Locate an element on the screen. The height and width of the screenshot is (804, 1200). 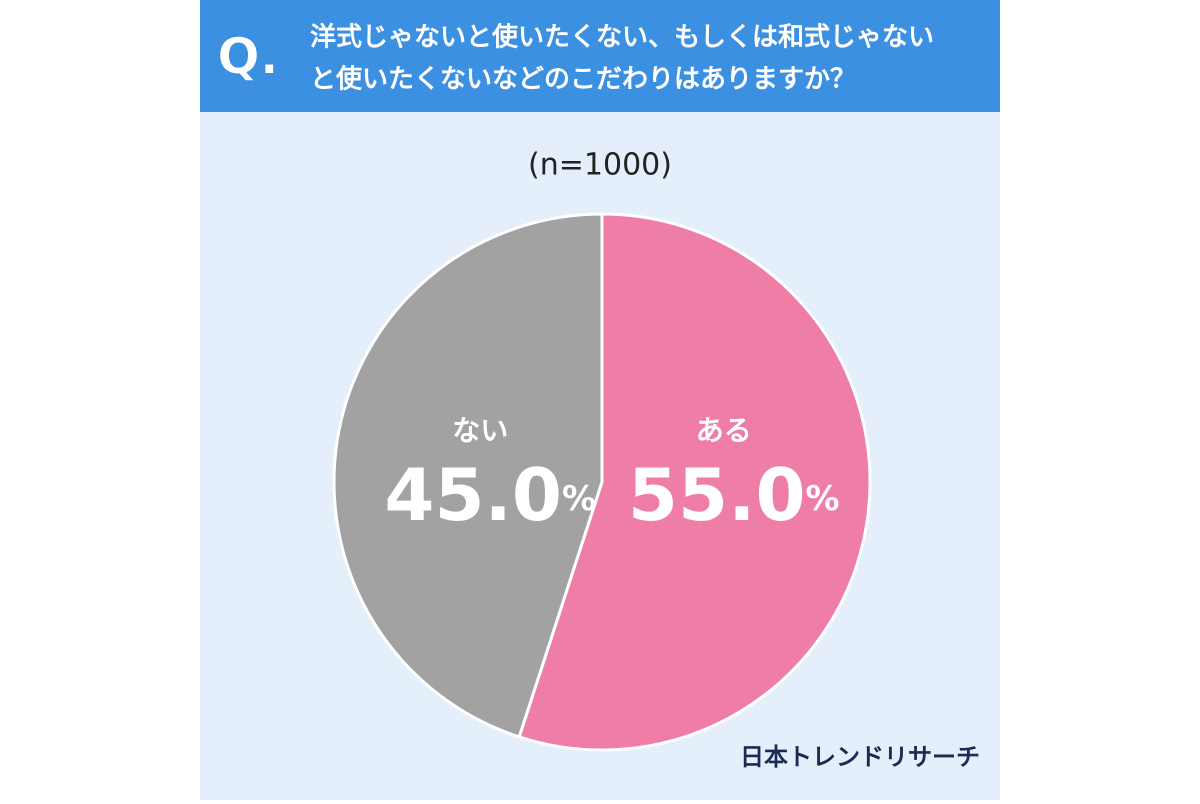
slice-category: ある is located at coordinates (724, 430).